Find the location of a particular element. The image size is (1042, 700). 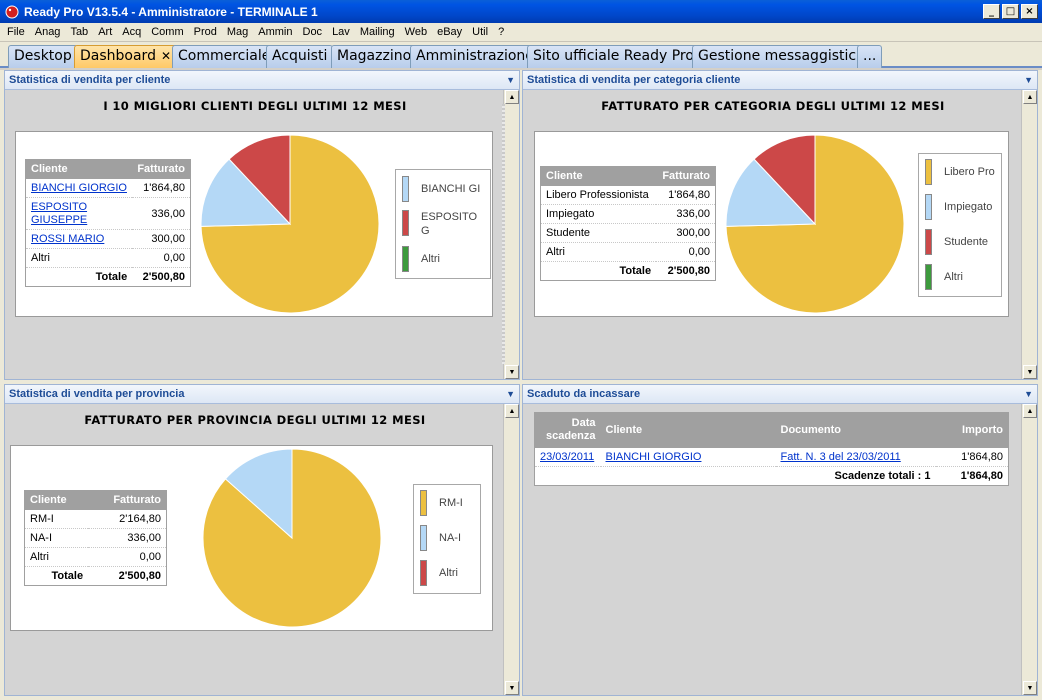

customer-link: ROSSI MARIO is located at coordinates (68, 239).